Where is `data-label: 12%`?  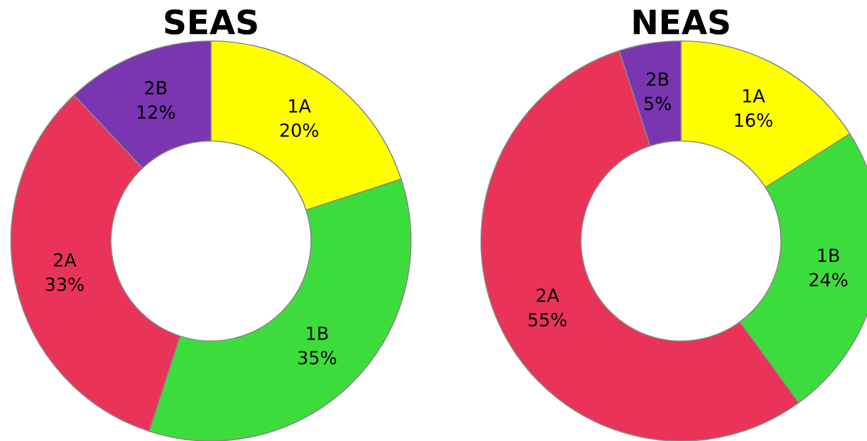
data-label: 12% is located at coordinates (156, 112).